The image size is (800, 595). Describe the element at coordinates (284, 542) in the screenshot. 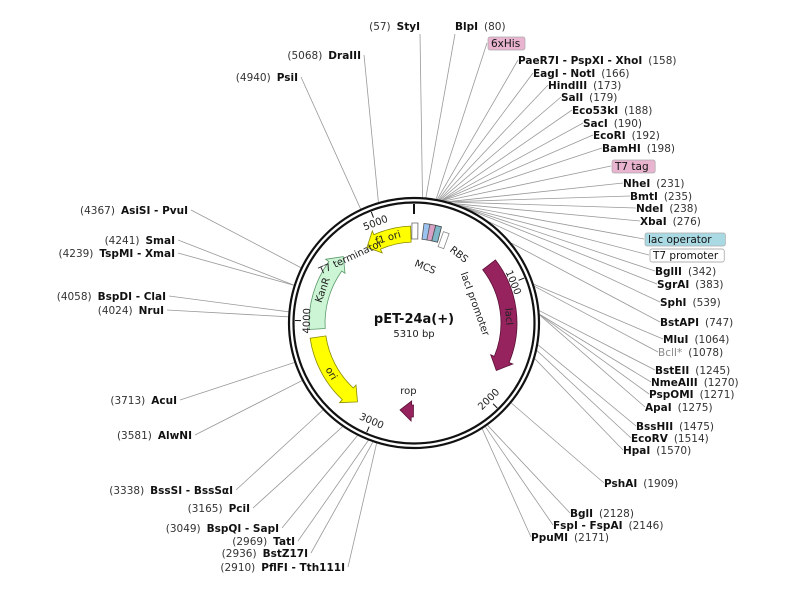

I see `site-name: TatI` at that location.